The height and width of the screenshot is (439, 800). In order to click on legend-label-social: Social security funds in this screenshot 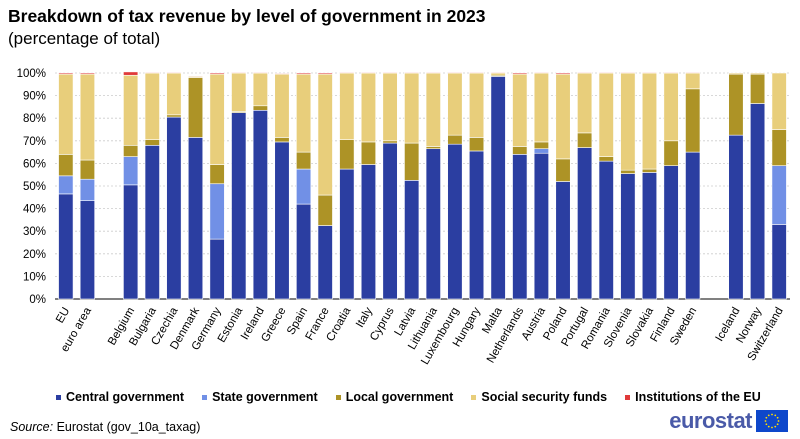, I will do `click(544, 397)`.